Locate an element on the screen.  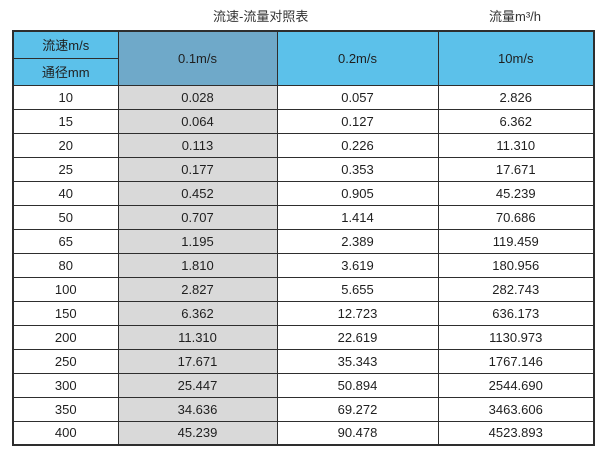
table-row: 25 0.177 0.353 17.671 is located at coordinates (303, 169).